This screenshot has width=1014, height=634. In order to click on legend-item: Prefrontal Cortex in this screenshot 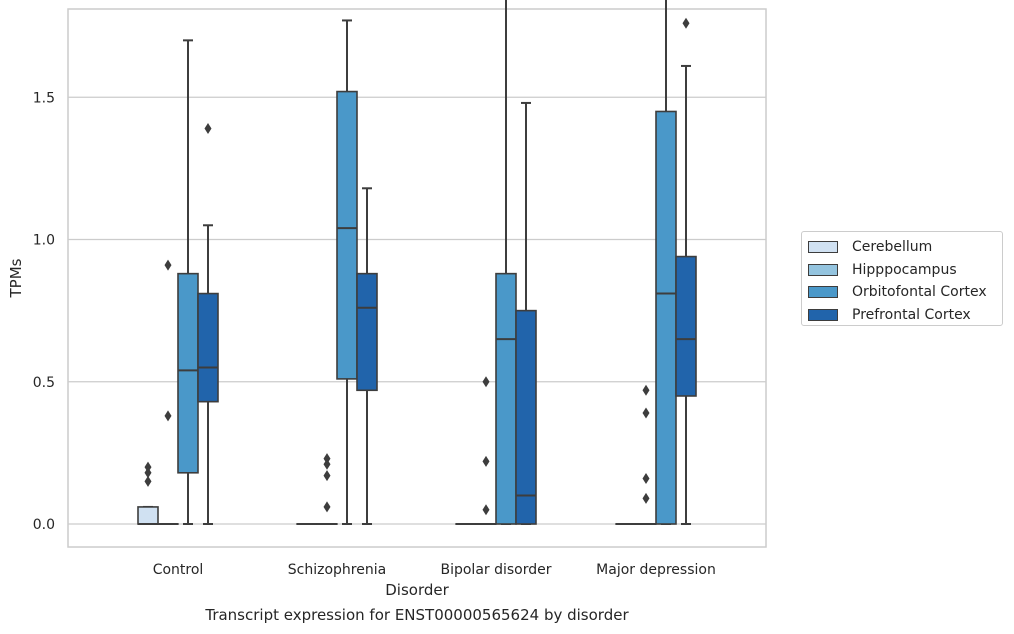, I will do `click(905, 315)`.